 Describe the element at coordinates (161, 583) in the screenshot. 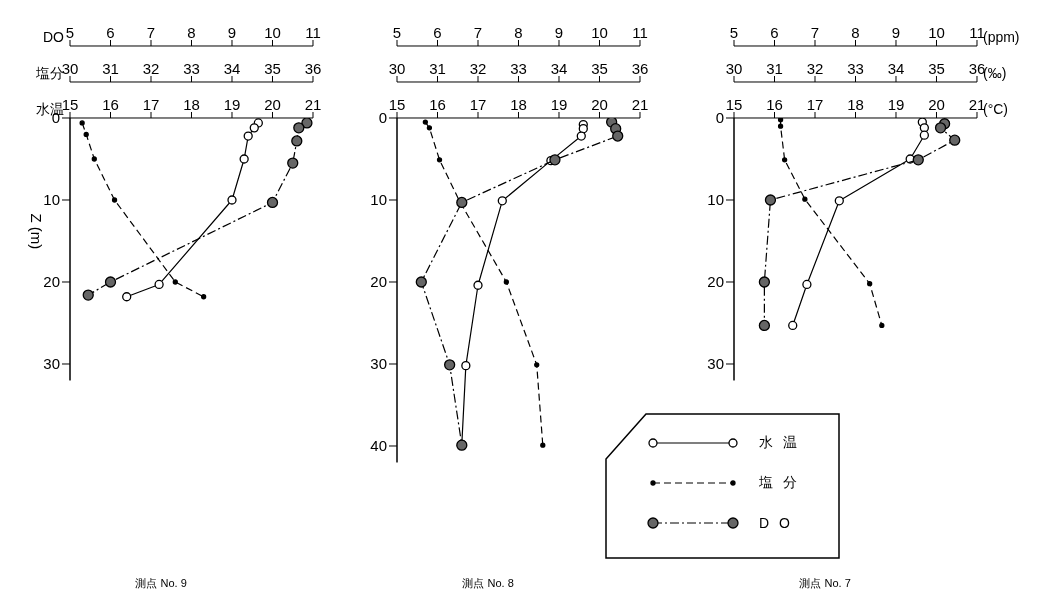

I see `text: 測点 No. 9` at that location.